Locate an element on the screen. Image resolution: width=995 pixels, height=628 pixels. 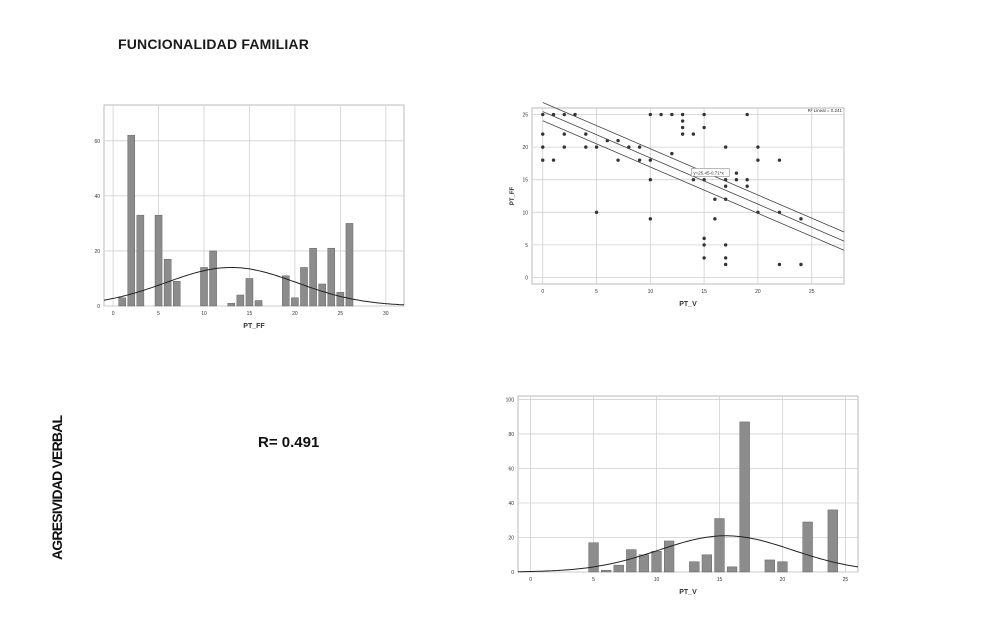
y-tick-label: 100 is located at coordinates (510, 400).